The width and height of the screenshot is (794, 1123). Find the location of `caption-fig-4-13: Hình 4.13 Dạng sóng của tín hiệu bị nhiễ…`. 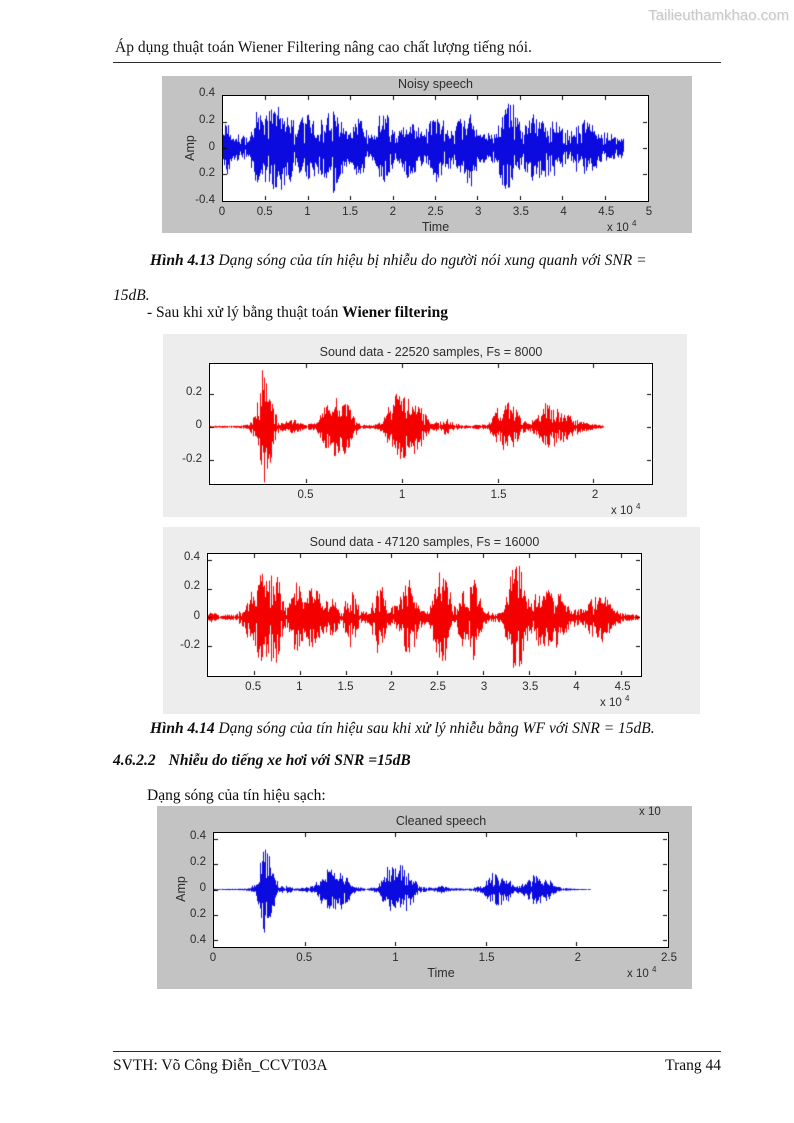

caption-fig-4-13: Hình 4.13 Dạng sóng của tín hiệu bị nhiễ… is located at coordinates (380, 278).